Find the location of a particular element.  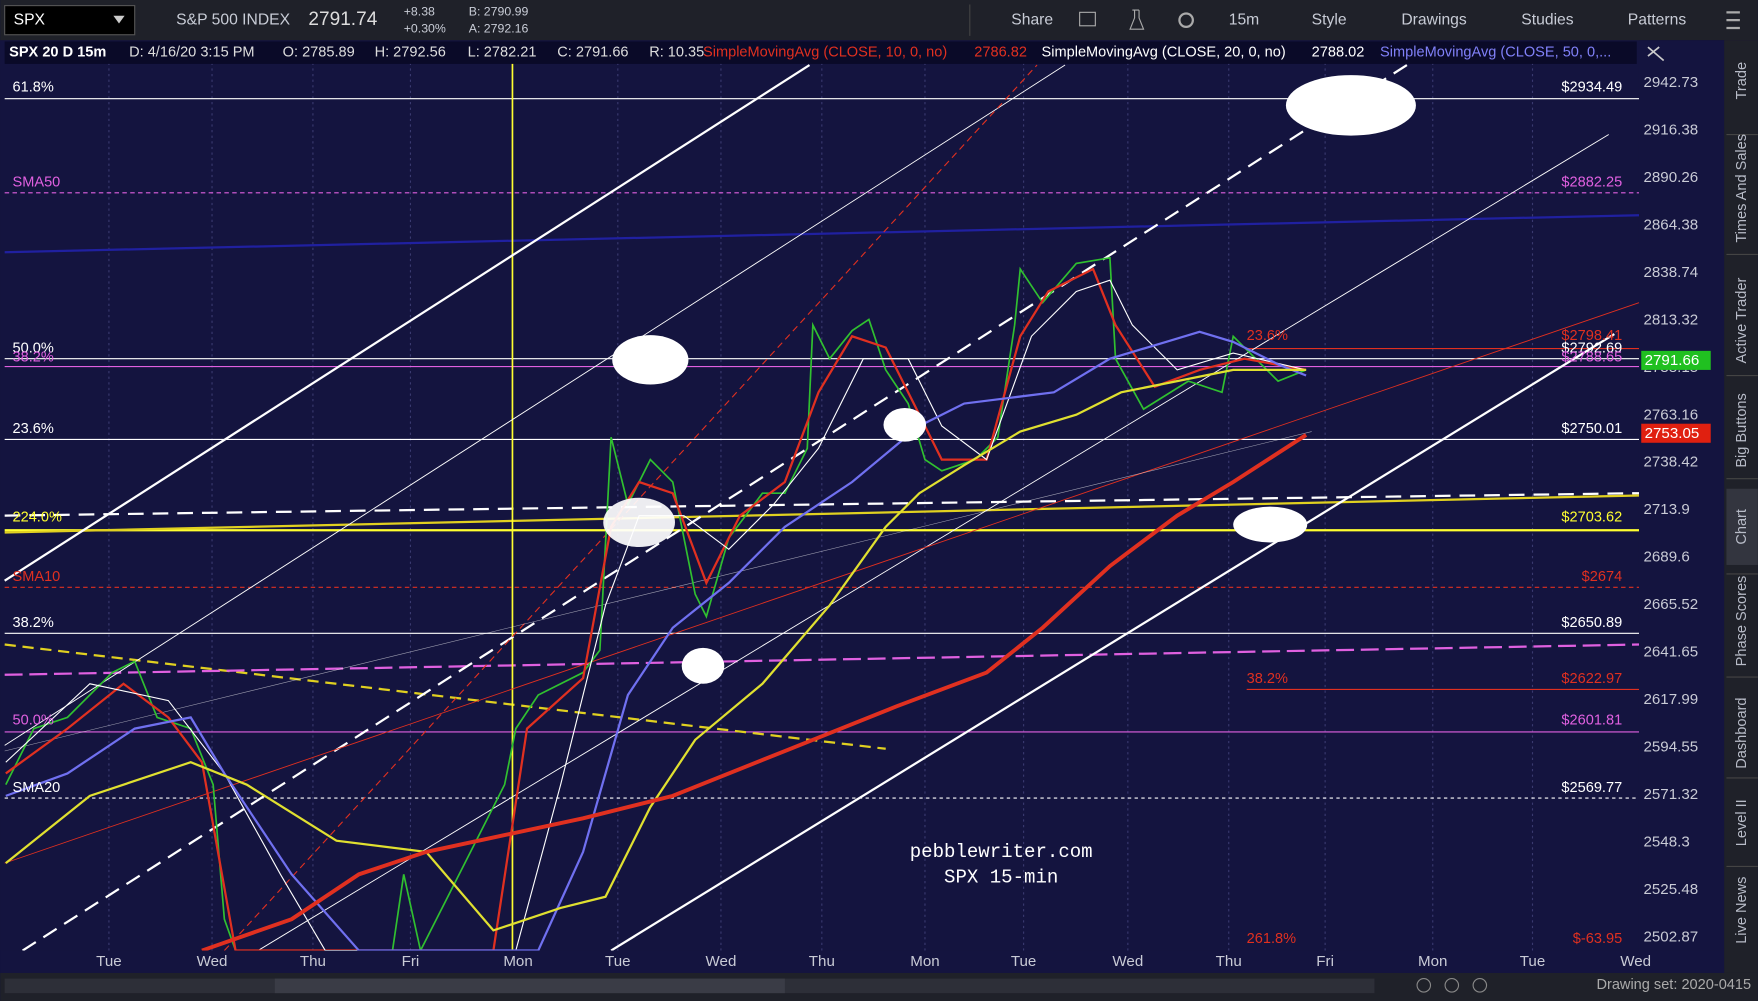

patterns-button: Patterns is located at coordinates (1657, 19).